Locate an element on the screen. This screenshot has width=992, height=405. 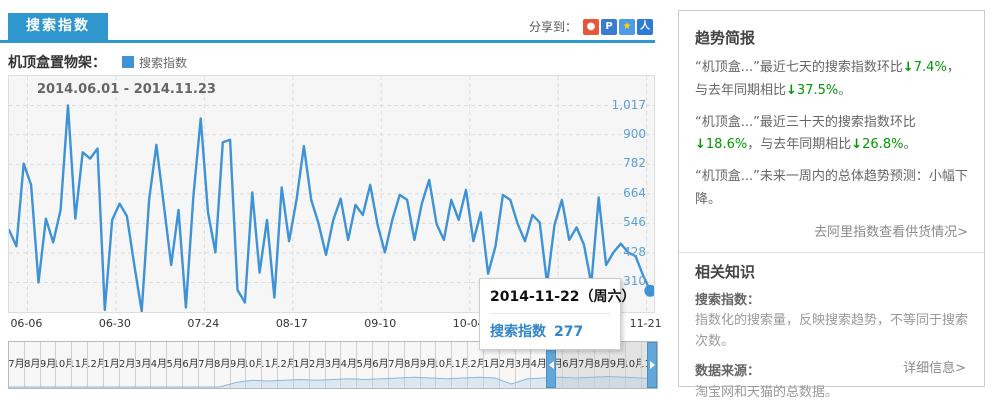
chart-tooltip: 2014-11-22（周六） 搜索指数 277 is located at coordinates (557, 314).